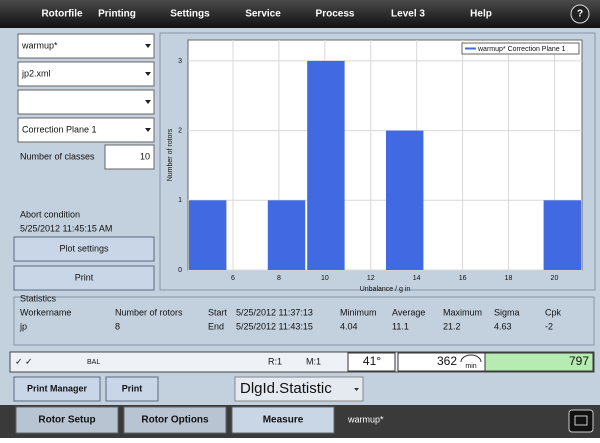 Image resolution: width=600 pixels, height=443 pixels. Describe the element at coordinates (549, 326) in the screenshot. I see `stat-value: -2` at that location.